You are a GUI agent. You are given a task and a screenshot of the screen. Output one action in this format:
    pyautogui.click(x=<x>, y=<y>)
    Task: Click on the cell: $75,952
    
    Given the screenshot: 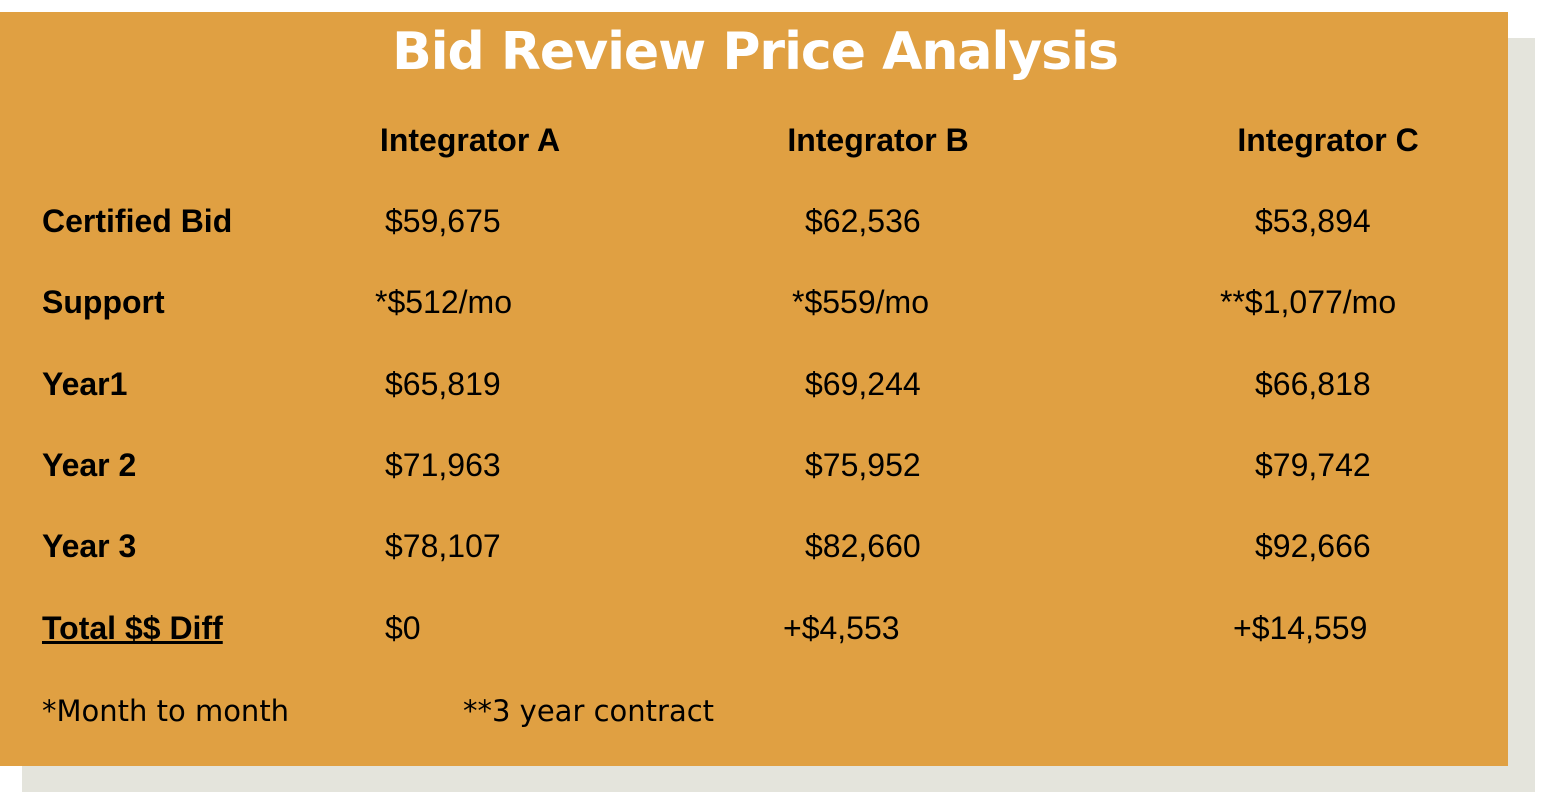 What is the action you would take?
    pyautogui.click(x=863, y=465)
    